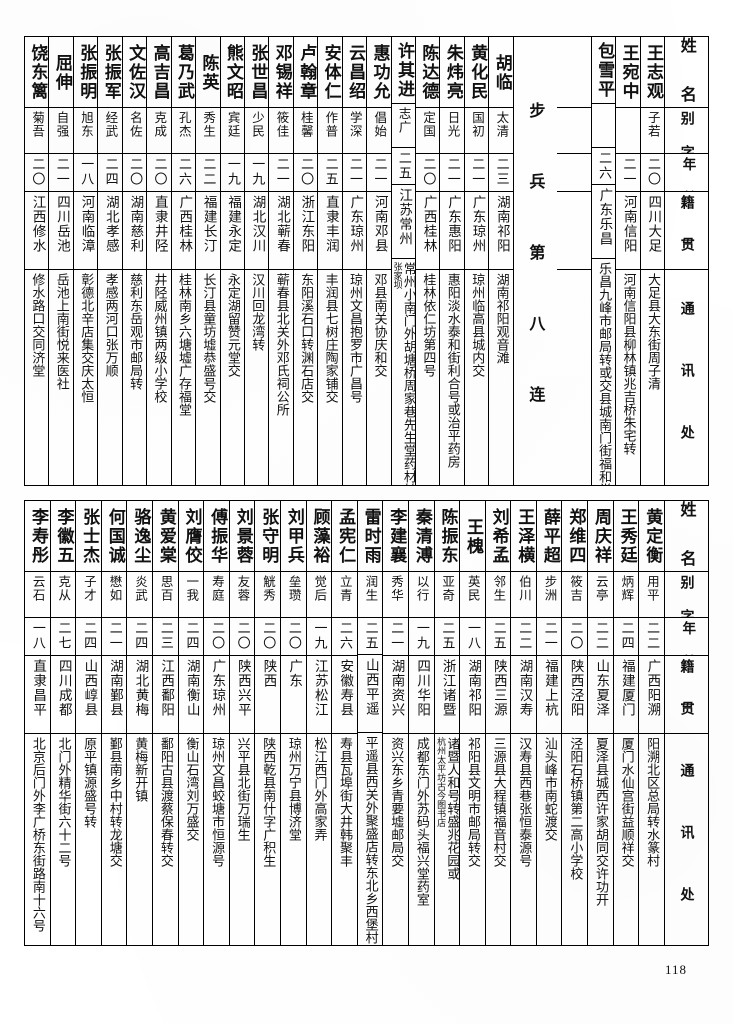 The height and width of the screenshot is (1024, 733). What do you see at coordinates (477, 124) in the screenshot?
I see `value-alias: 国初` at bounding box center [477, 124].